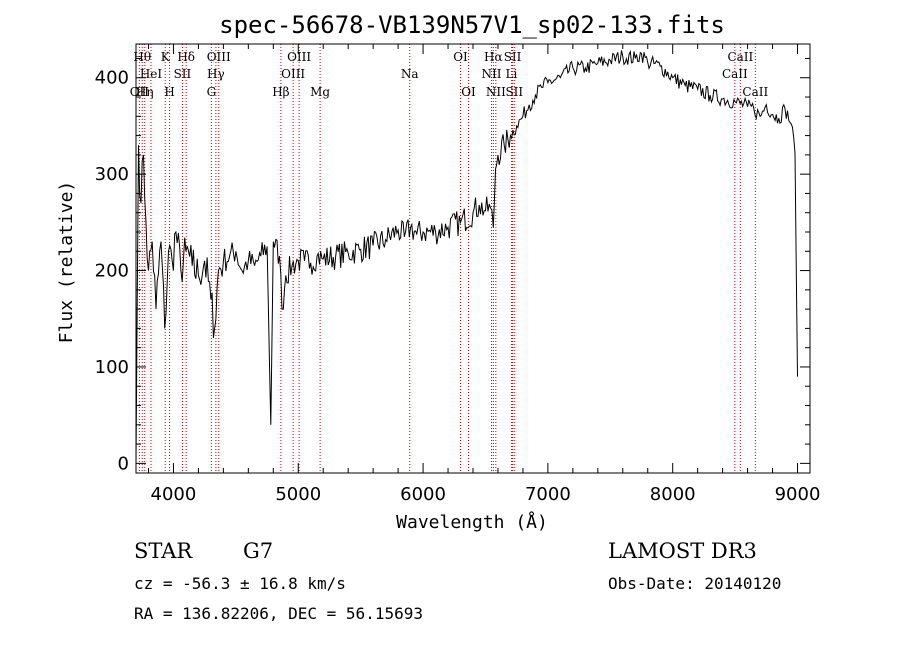 The image size is (900, 649). I want to click on line-label: Hδ, so click(186, 57).